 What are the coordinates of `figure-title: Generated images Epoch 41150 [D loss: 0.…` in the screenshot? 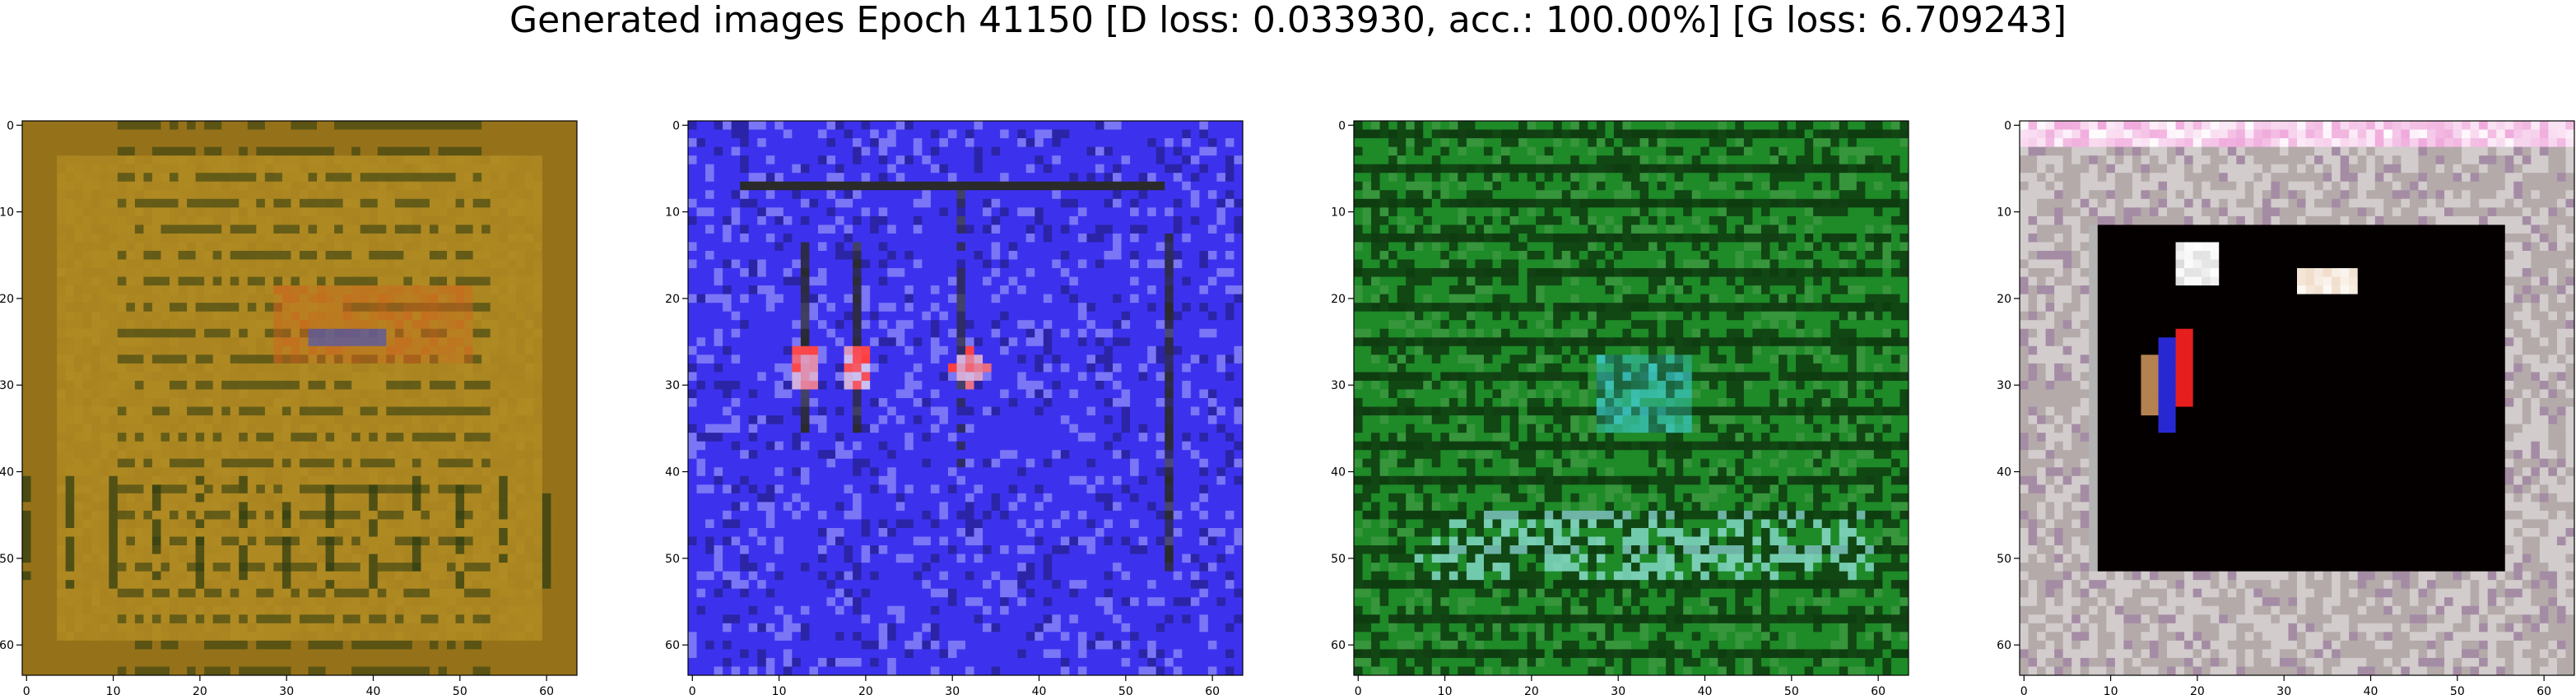 It's located at (1288, 20).